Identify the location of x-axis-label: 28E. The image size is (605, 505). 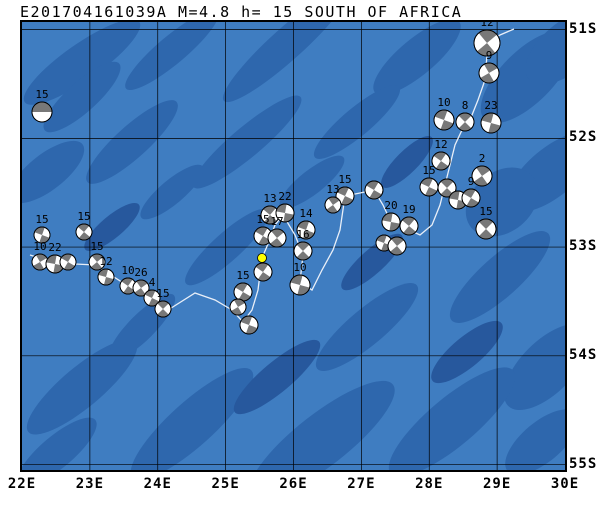
(429, 484).